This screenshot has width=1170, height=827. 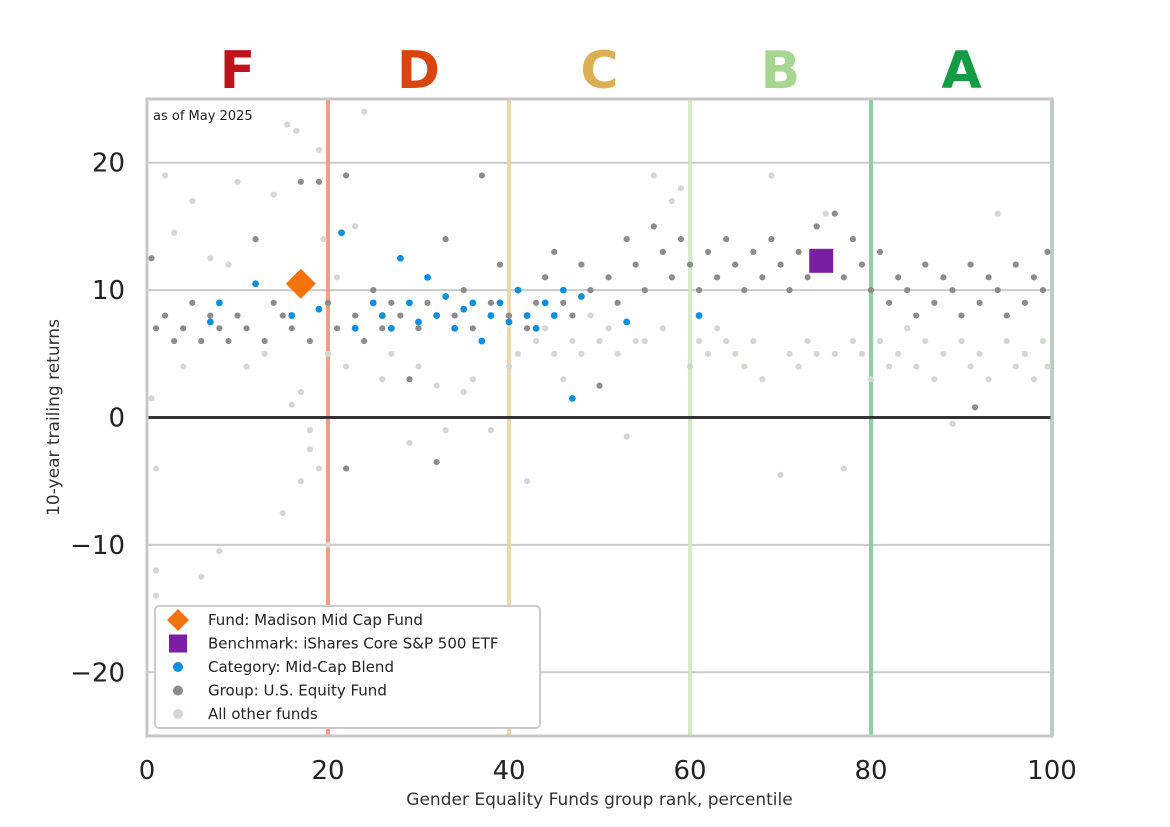 I want to click on y-axis-label: 10-year trailing returns, so click(x=54, y=417).